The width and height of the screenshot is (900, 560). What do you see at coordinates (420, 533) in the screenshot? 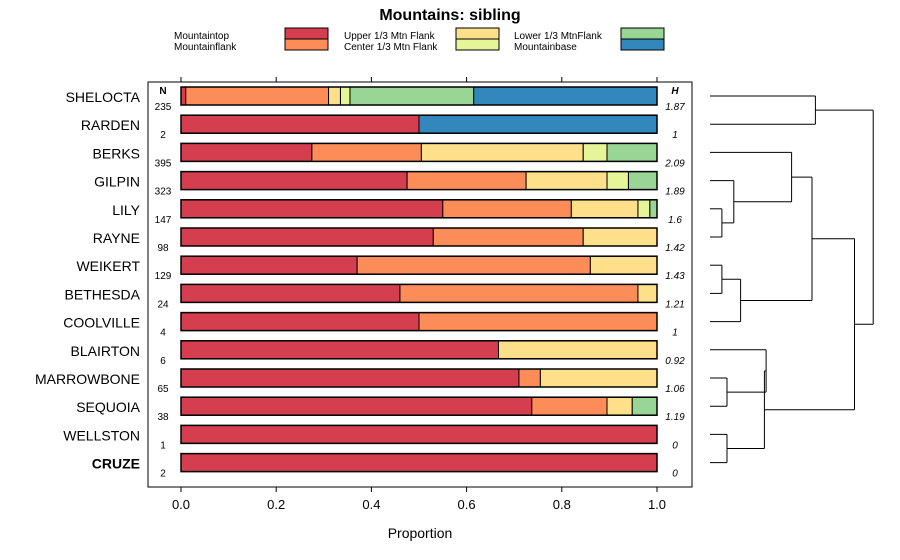
I see `x-axis-label: Proportion` at bounding box center [420, 533].